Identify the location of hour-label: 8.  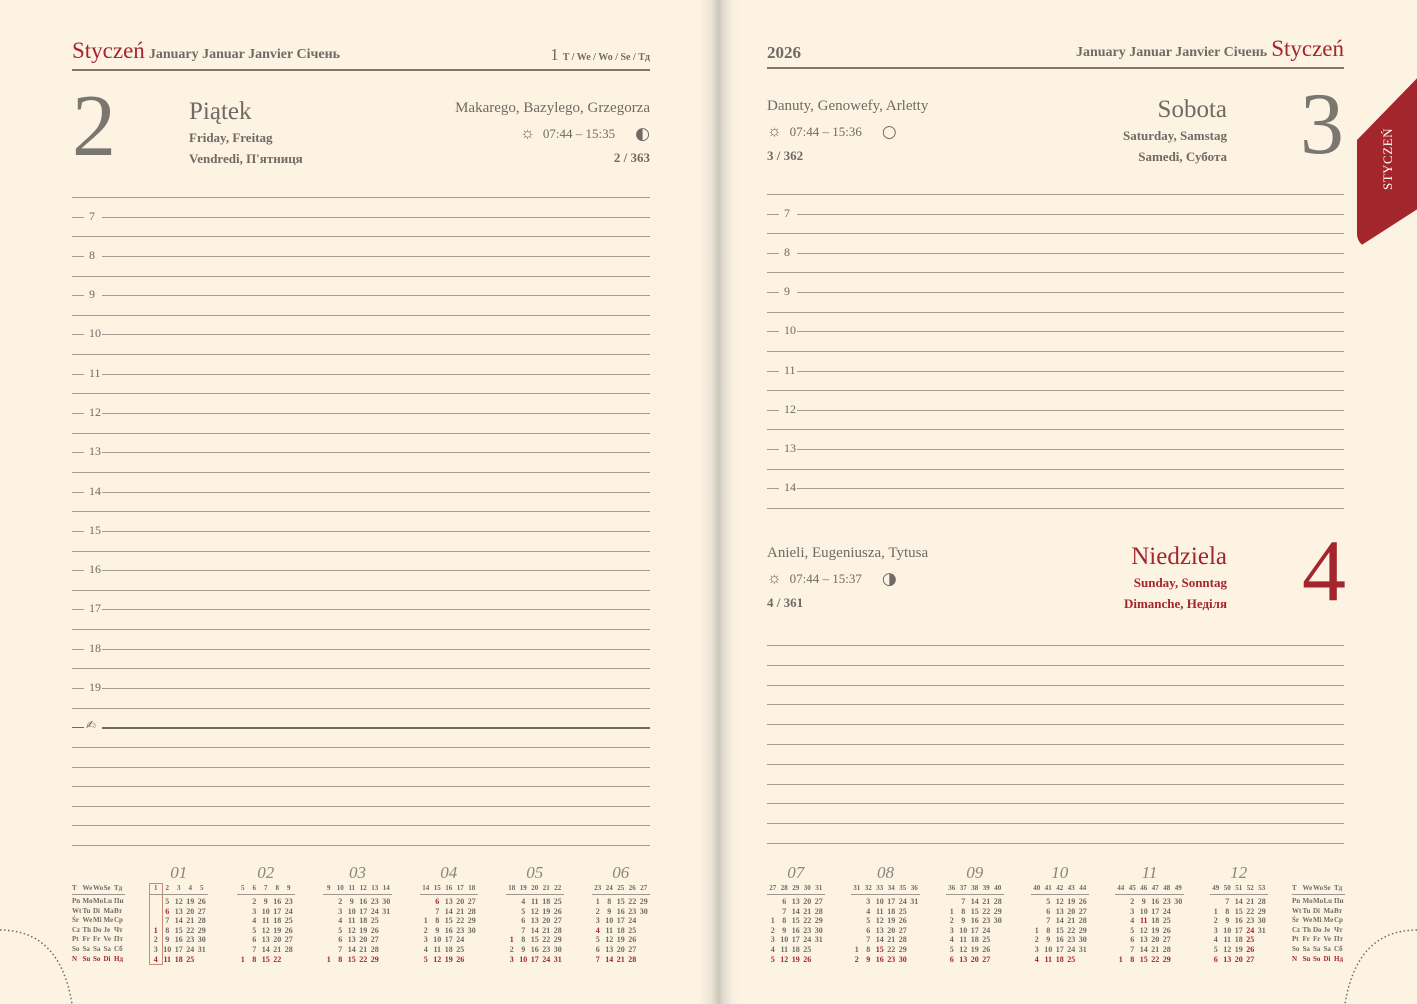
(92, 255).